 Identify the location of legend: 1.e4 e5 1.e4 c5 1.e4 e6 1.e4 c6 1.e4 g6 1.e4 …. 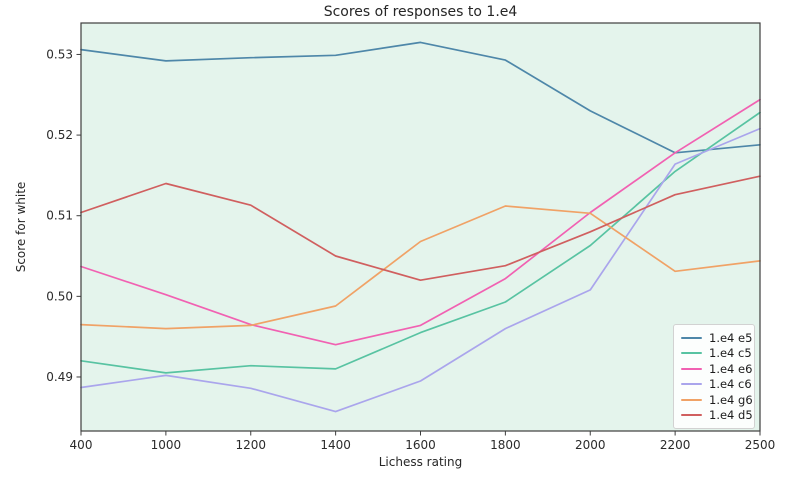
(714, 376).